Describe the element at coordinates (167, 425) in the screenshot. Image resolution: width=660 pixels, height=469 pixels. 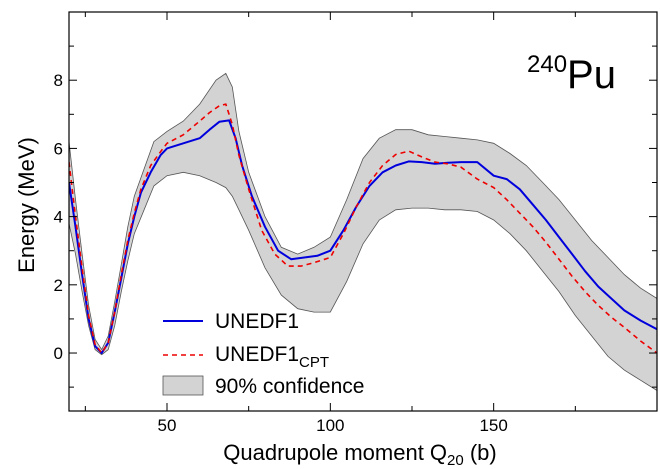
I see `x-tick-label: 50` at that location.